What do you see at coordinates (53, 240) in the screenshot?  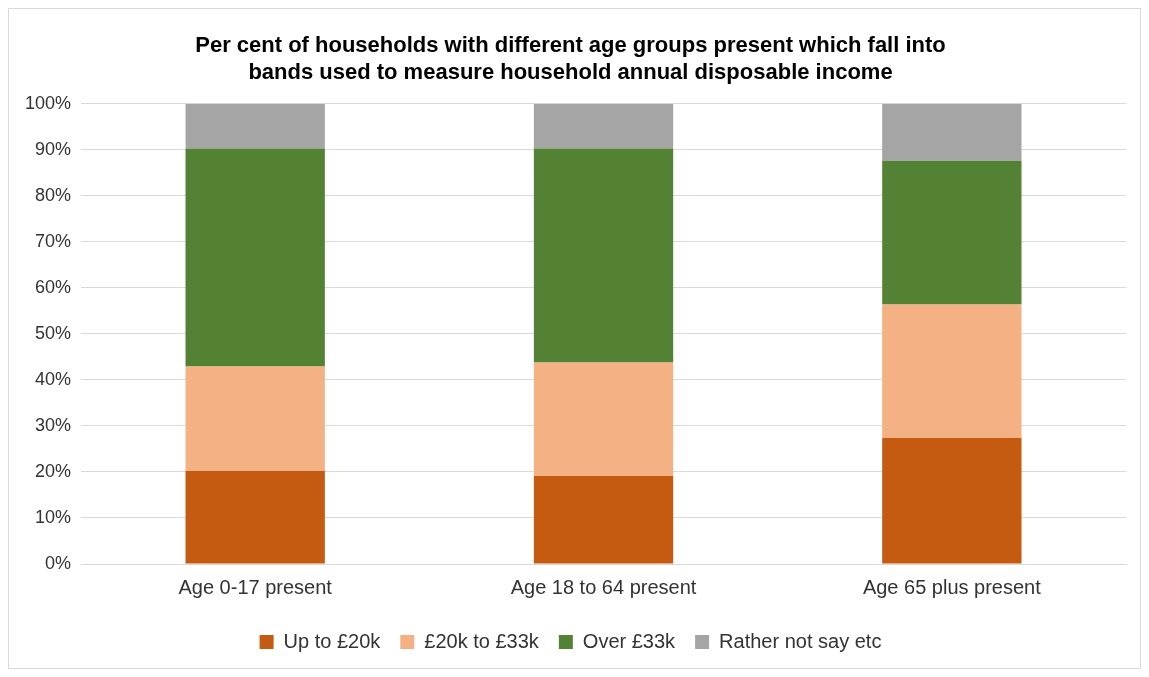 I see `y-tick-label: 70%` at bounding box center [53, 240].